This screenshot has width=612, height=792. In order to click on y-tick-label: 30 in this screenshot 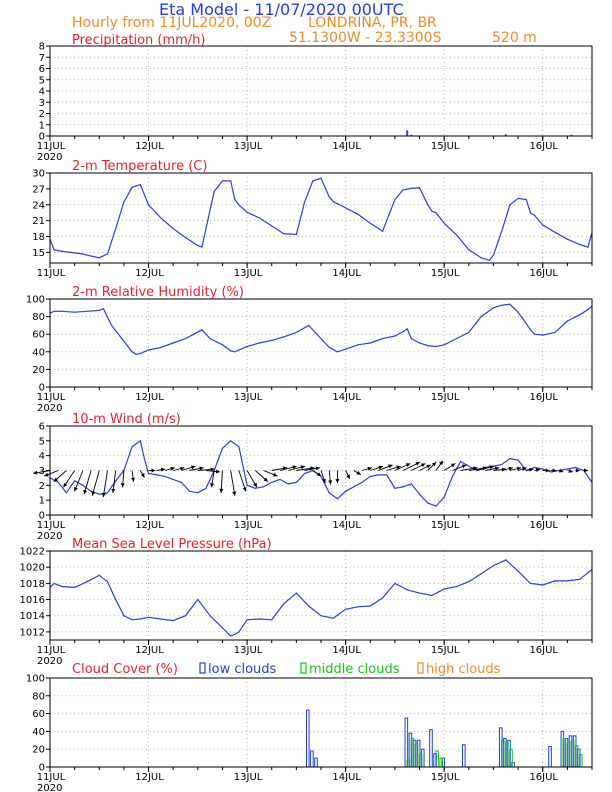, I will do `click(38, 174)`.